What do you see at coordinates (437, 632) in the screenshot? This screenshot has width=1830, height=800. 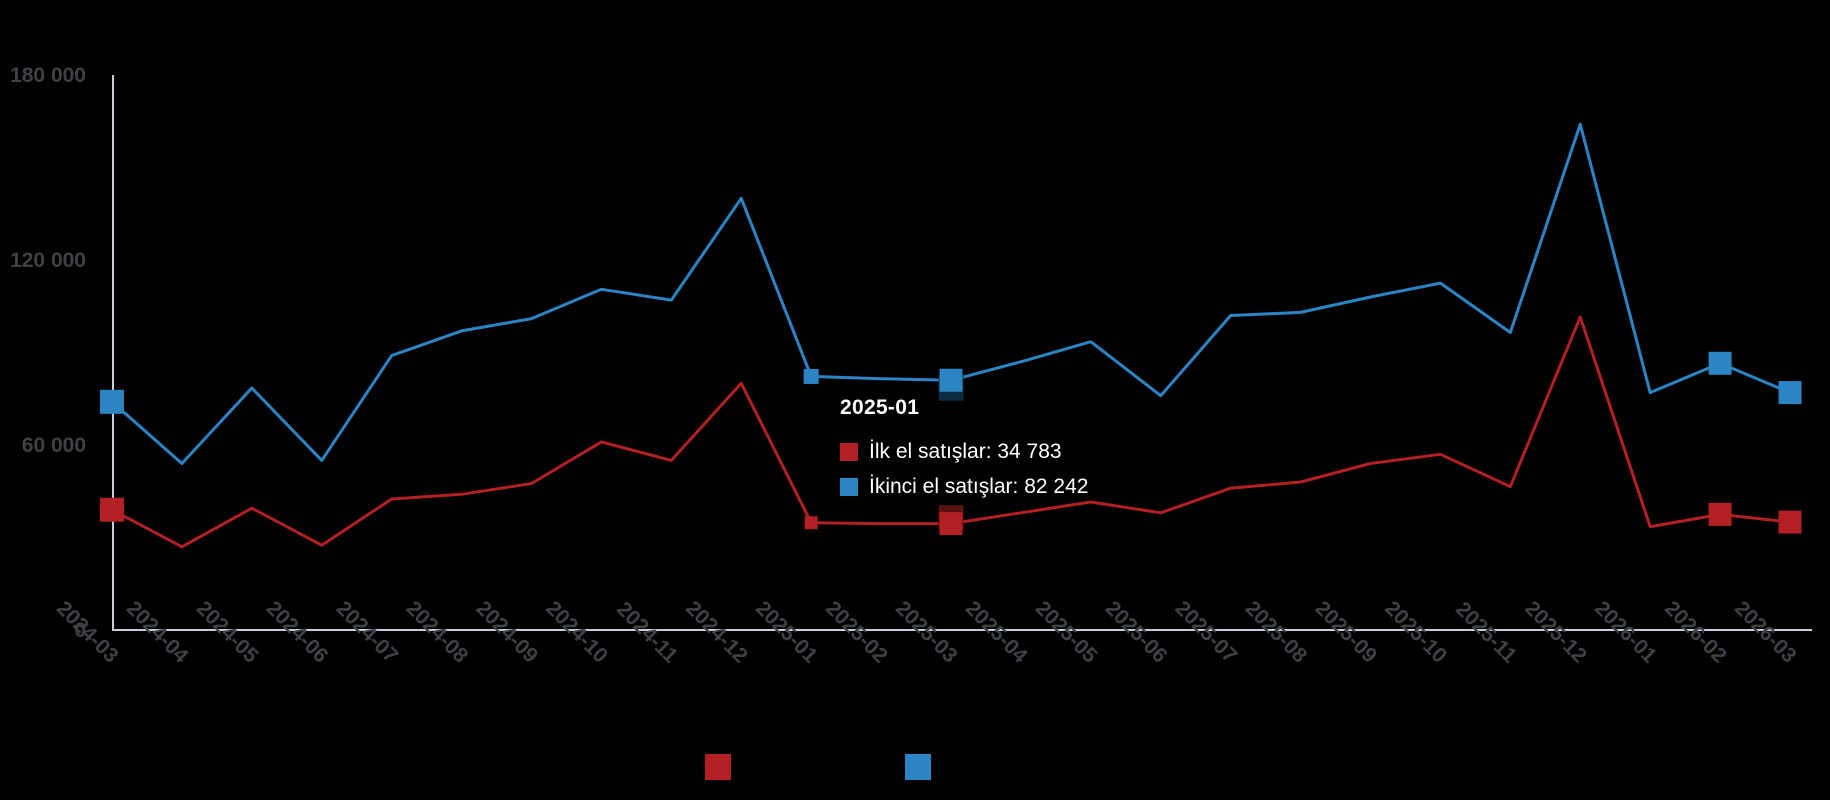 I see `x-axis-tick-label: 2024-08` at bounding box center [437, 632].